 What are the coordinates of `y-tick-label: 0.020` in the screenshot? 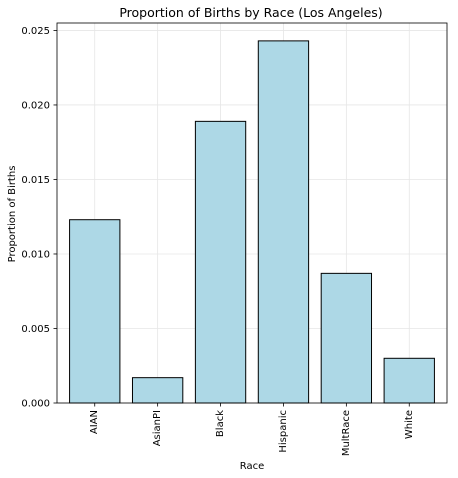 It's located at (35, 105).